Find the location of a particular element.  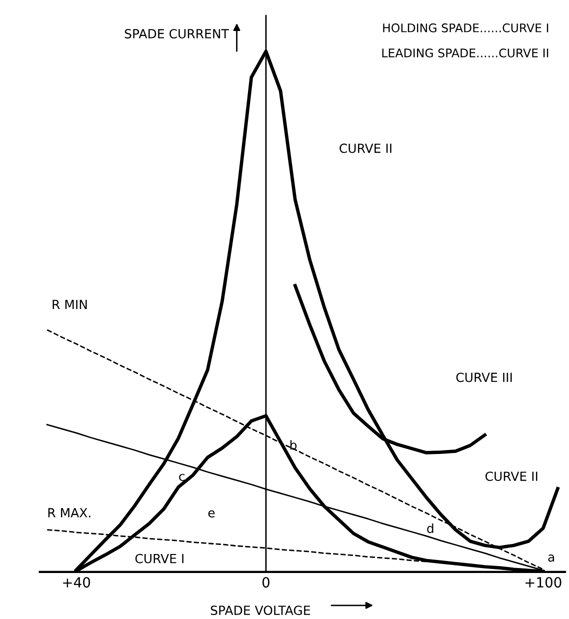

x-tick-label: +40 is located at coordinates (76, 582).